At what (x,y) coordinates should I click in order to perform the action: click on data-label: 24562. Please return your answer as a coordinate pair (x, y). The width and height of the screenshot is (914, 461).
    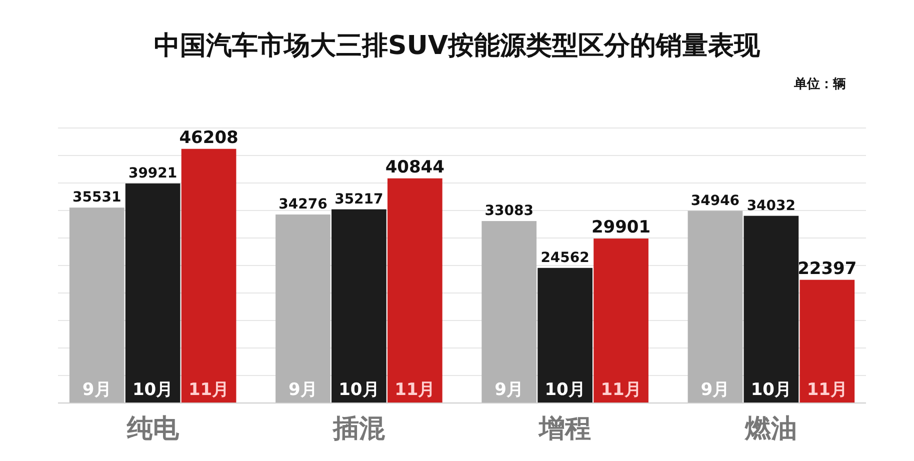
    Looking at the image, I should click on (565, 258).